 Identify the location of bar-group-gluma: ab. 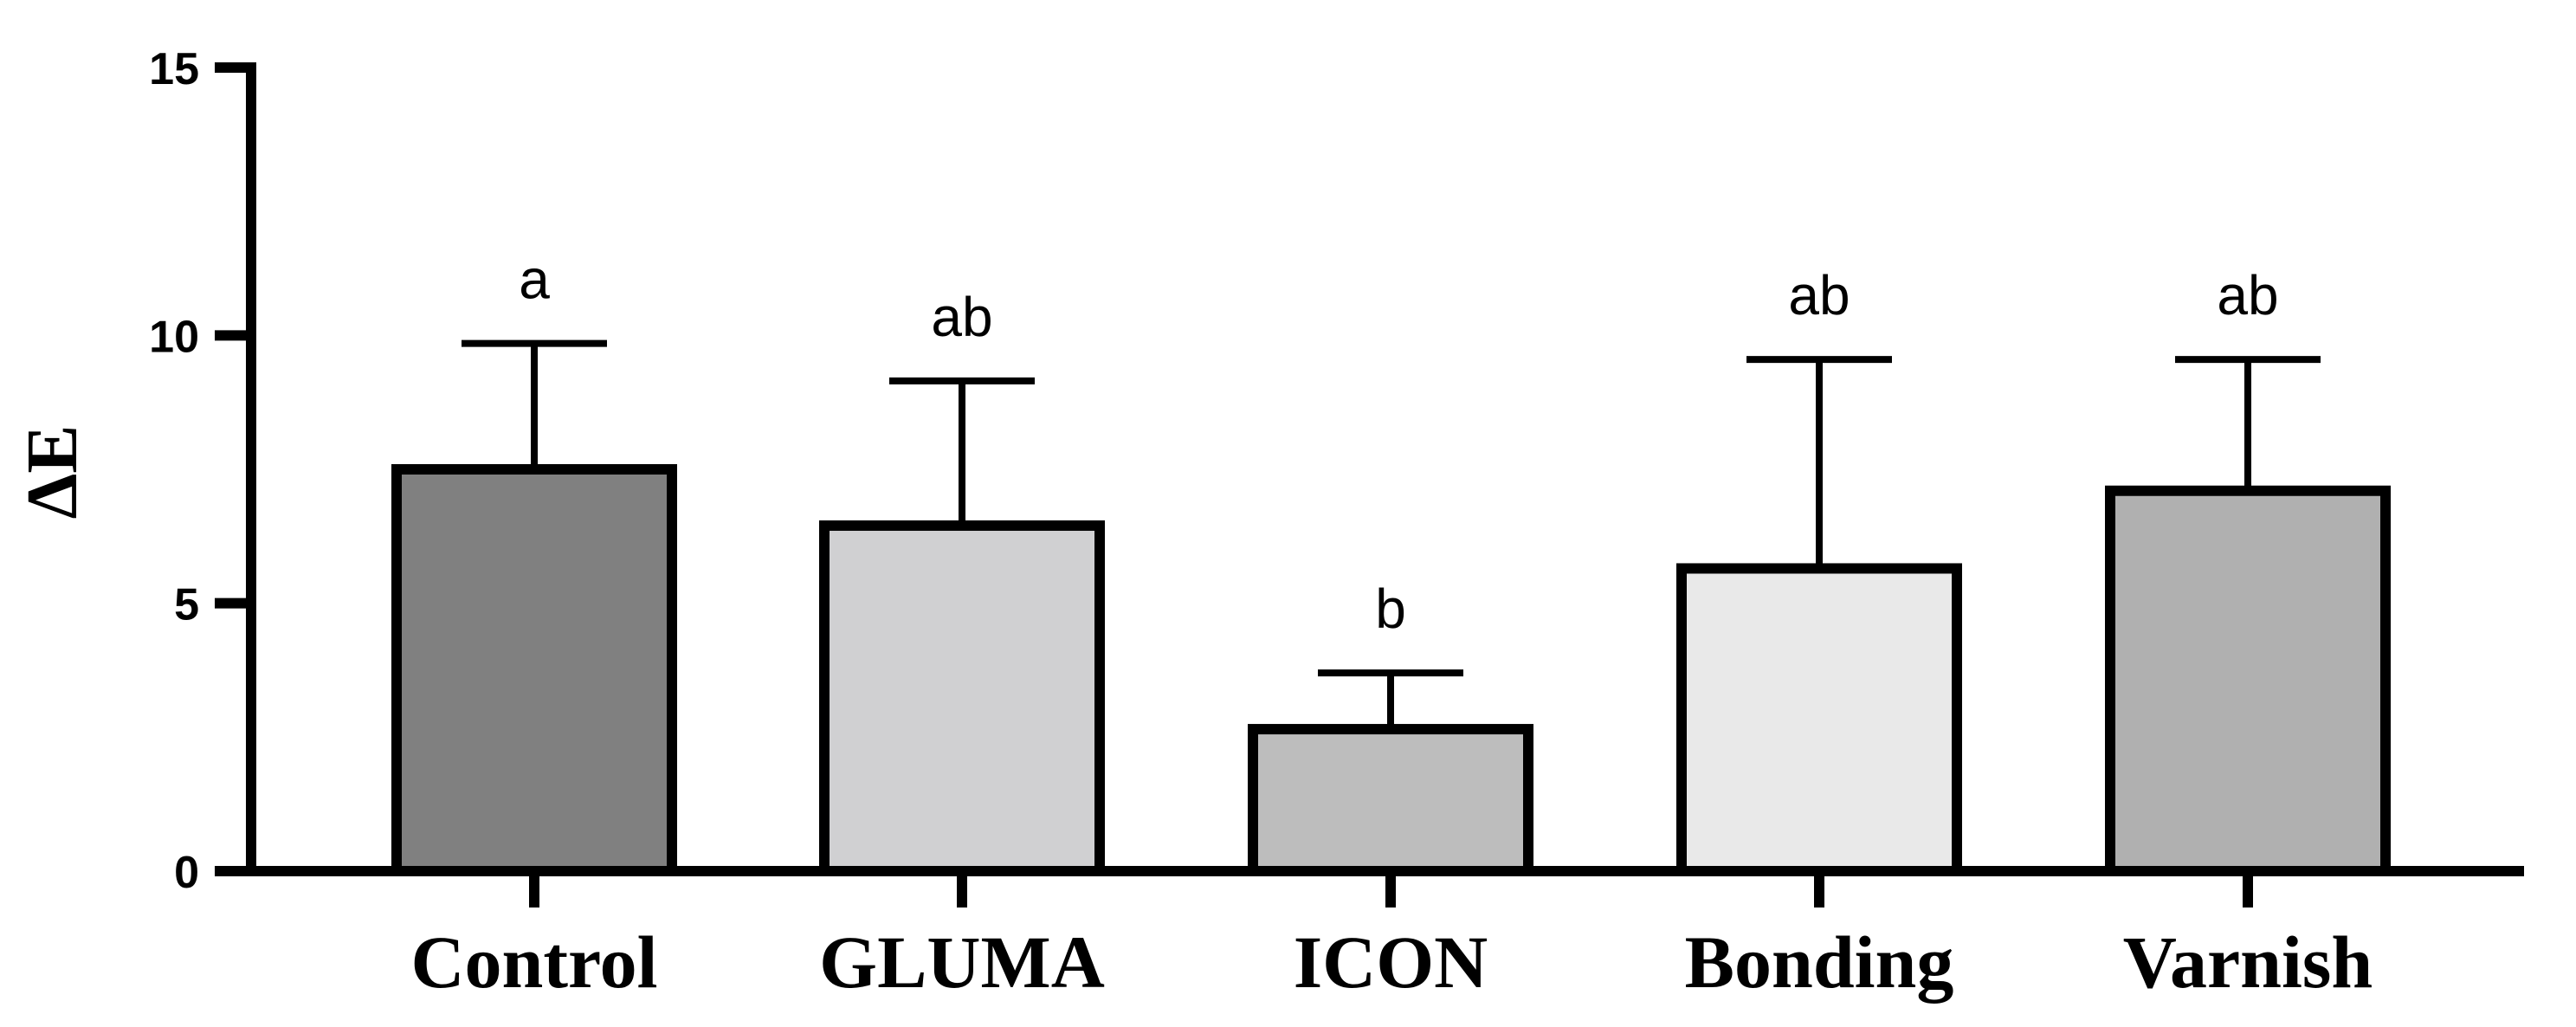
(962, 582).